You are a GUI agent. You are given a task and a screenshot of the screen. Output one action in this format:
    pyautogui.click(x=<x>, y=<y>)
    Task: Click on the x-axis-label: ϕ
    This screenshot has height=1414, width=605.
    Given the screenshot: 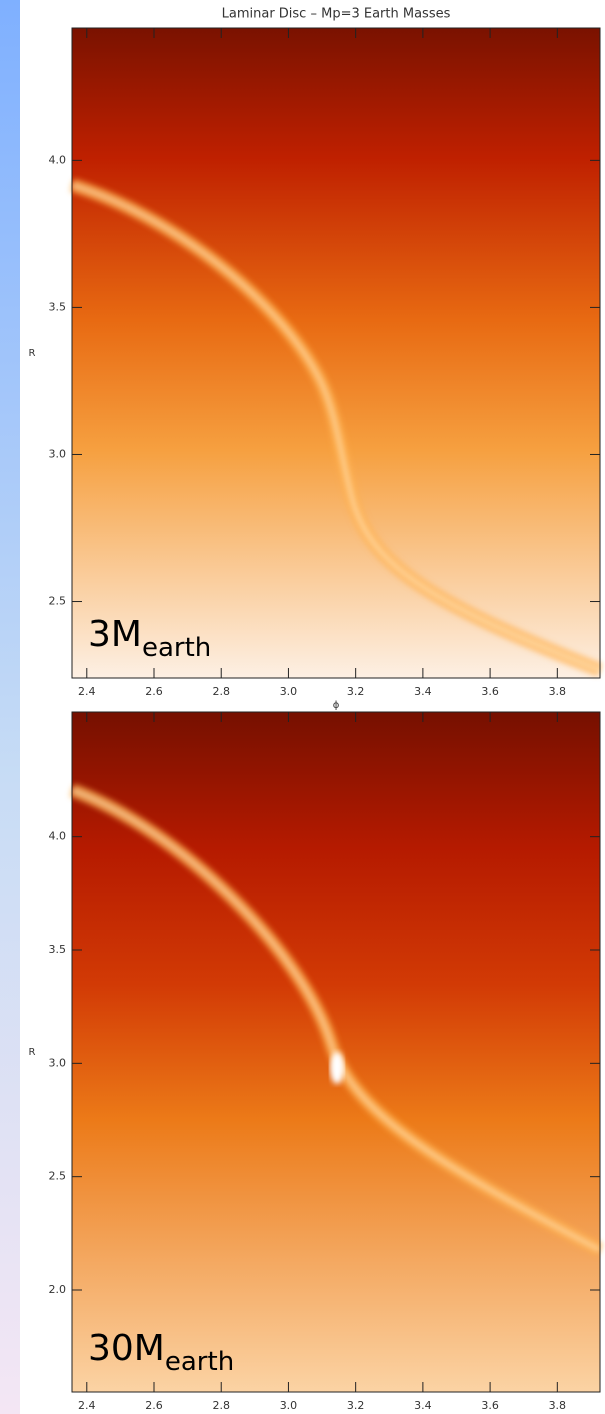 What is the action you would take?
    pyautogui.click(x=336, y=705)
    